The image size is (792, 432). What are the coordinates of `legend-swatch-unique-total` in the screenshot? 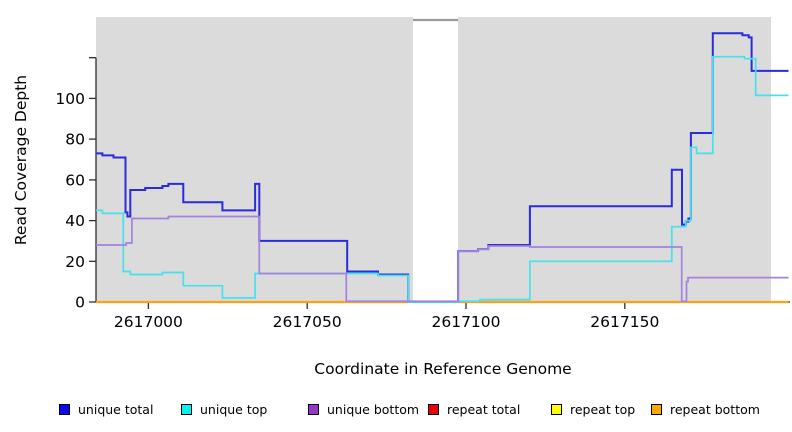 It's located at (64, 409).